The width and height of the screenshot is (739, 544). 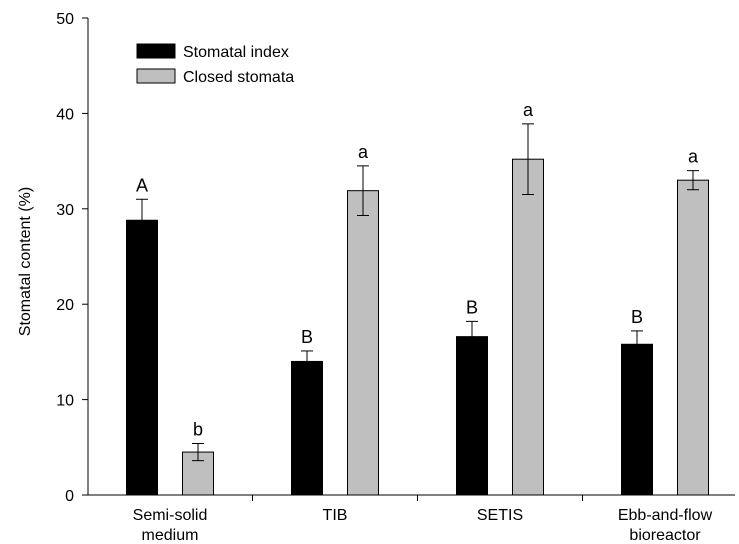 What do you see at coordinates (665, 535) in the screenshot?
I see `x-tick-label-line: bioreactor` at bounding box center [665, 535].